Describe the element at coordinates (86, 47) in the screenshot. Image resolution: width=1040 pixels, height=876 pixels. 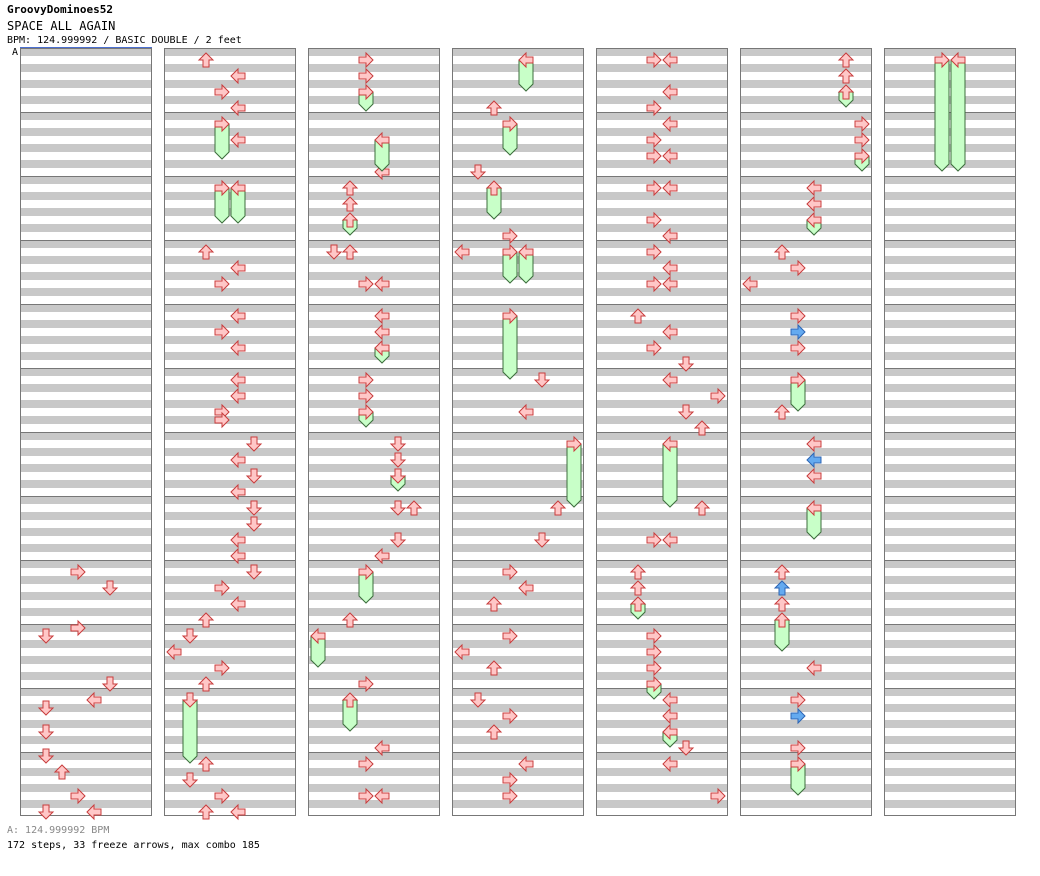
I see `bpm-marker-line` at that location.